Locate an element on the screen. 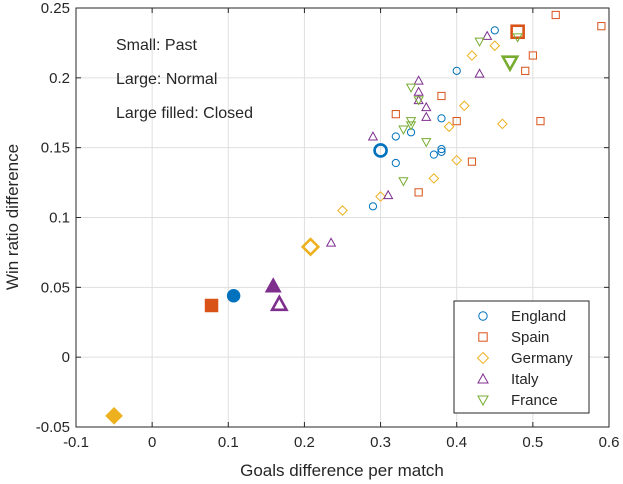 The image size is (623, 484). england-closed-point is located at coordinates (233, 295).